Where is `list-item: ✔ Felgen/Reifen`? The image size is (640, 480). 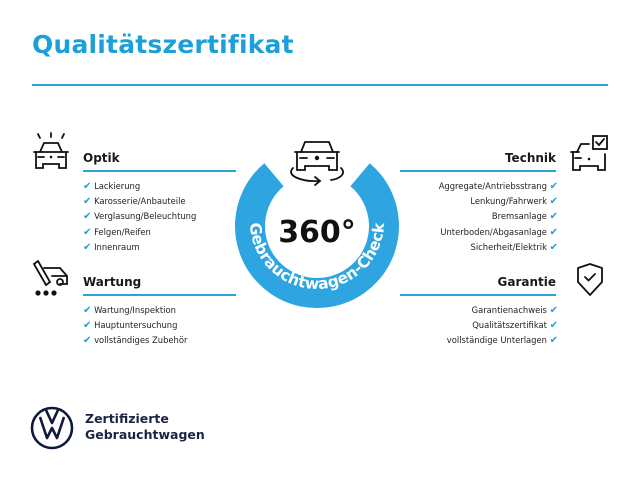
list-item: ✔ Felgen/Reifen is located at coordinates (139, 232).